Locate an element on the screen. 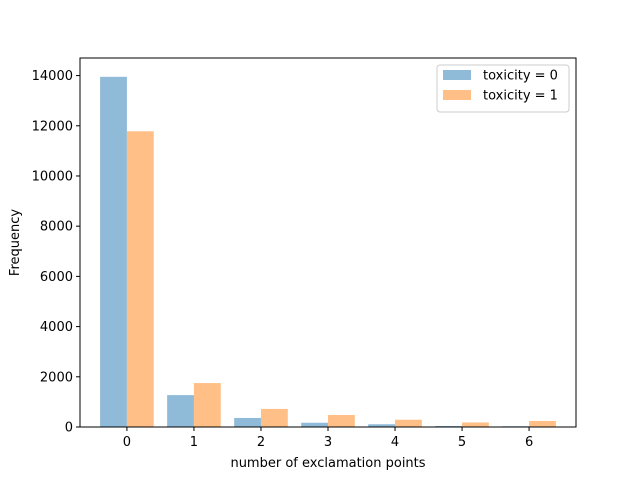 The width and height of the screenshot is (640, 480). y-tick-label: 4000 is located at coordinates (56, 327).